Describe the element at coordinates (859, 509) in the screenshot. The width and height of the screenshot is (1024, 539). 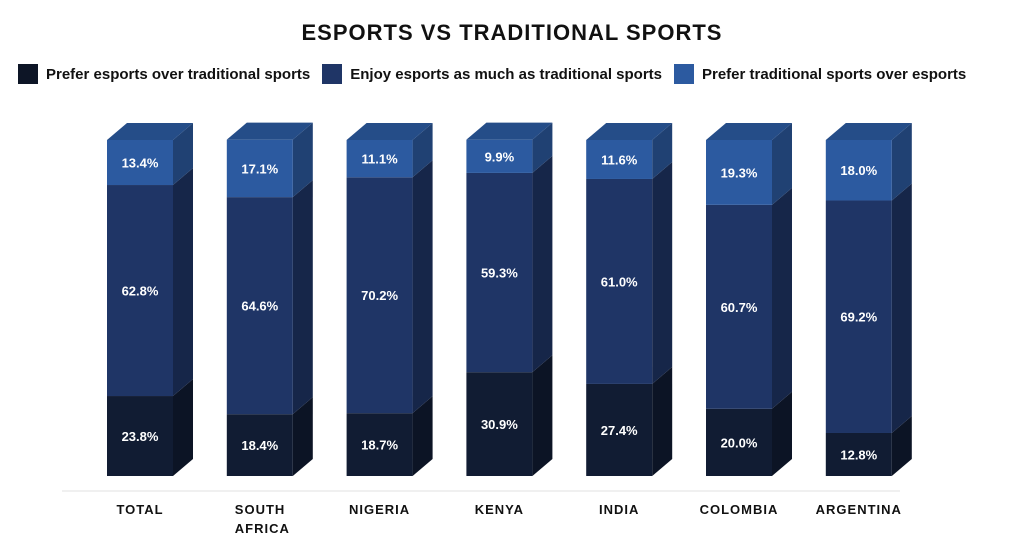
I see `category-label: ARGENTINA` at that location.